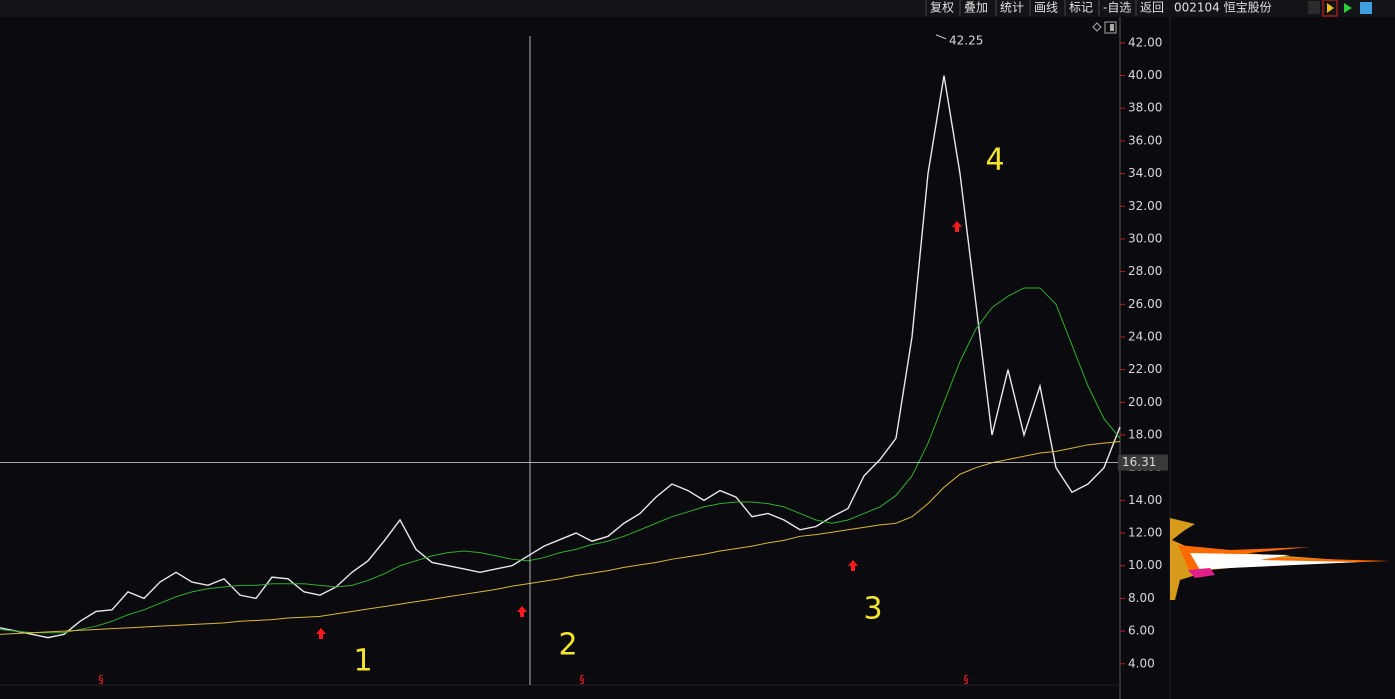  What do you see at coordinates (976, 8) in the screenshot?
I see `toolbar-button: 叠加` at bounding box center [976, 8].